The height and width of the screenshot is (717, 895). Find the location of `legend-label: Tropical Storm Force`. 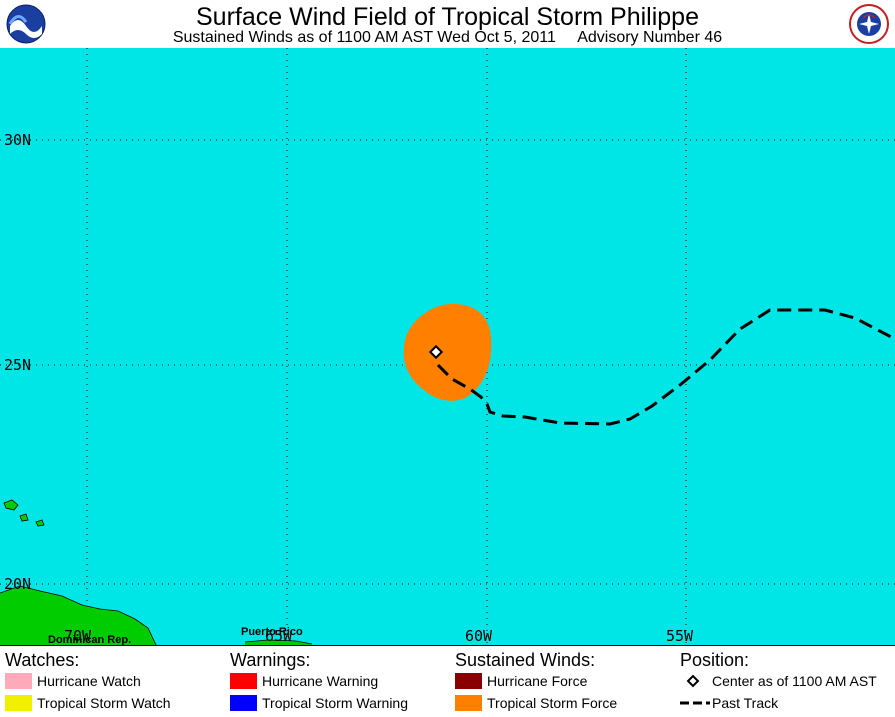

legend-label: Tropical Storm Force is located at coordinates (552, 703).